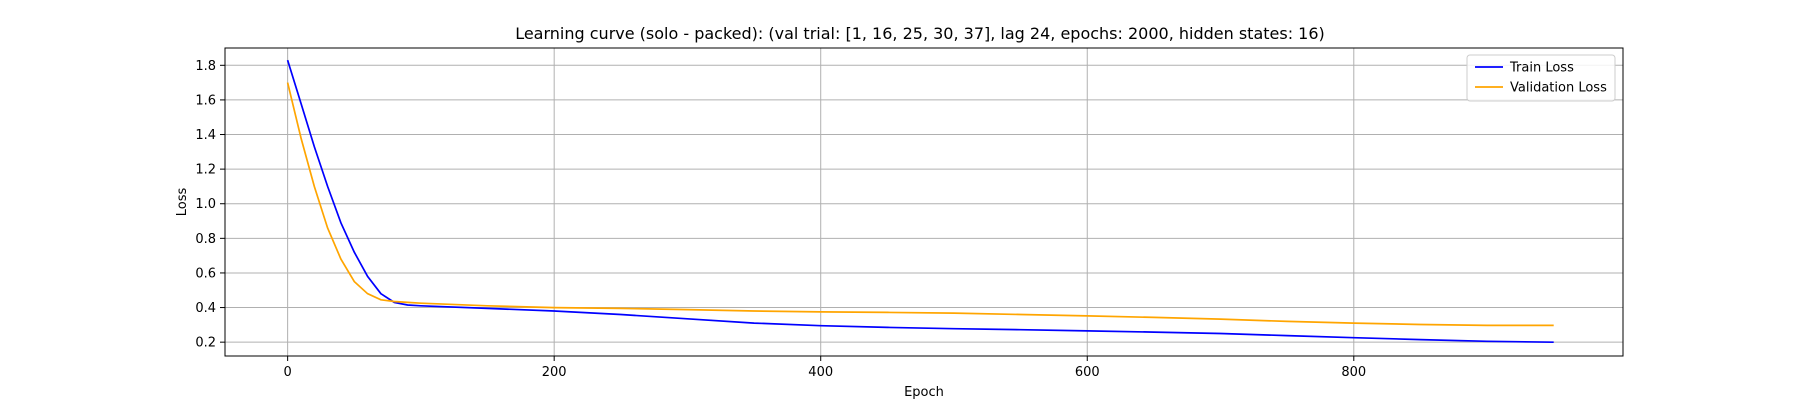 Image resolution: width=1800 pixels, height=400 pixels. Describe the element at coordinates (1541, 68) in the screenshot. I see `legend-label: Train Loss` at that location.